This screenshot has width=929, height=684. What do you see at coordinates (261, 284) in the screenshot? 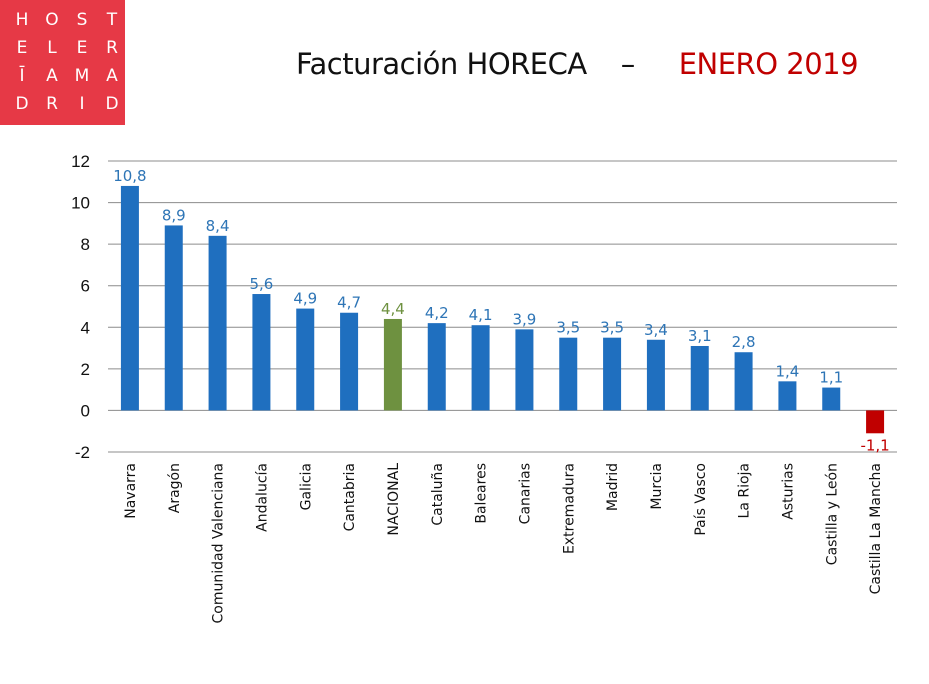
I see `data-label: 5,6` at bounding box center [261, 284].